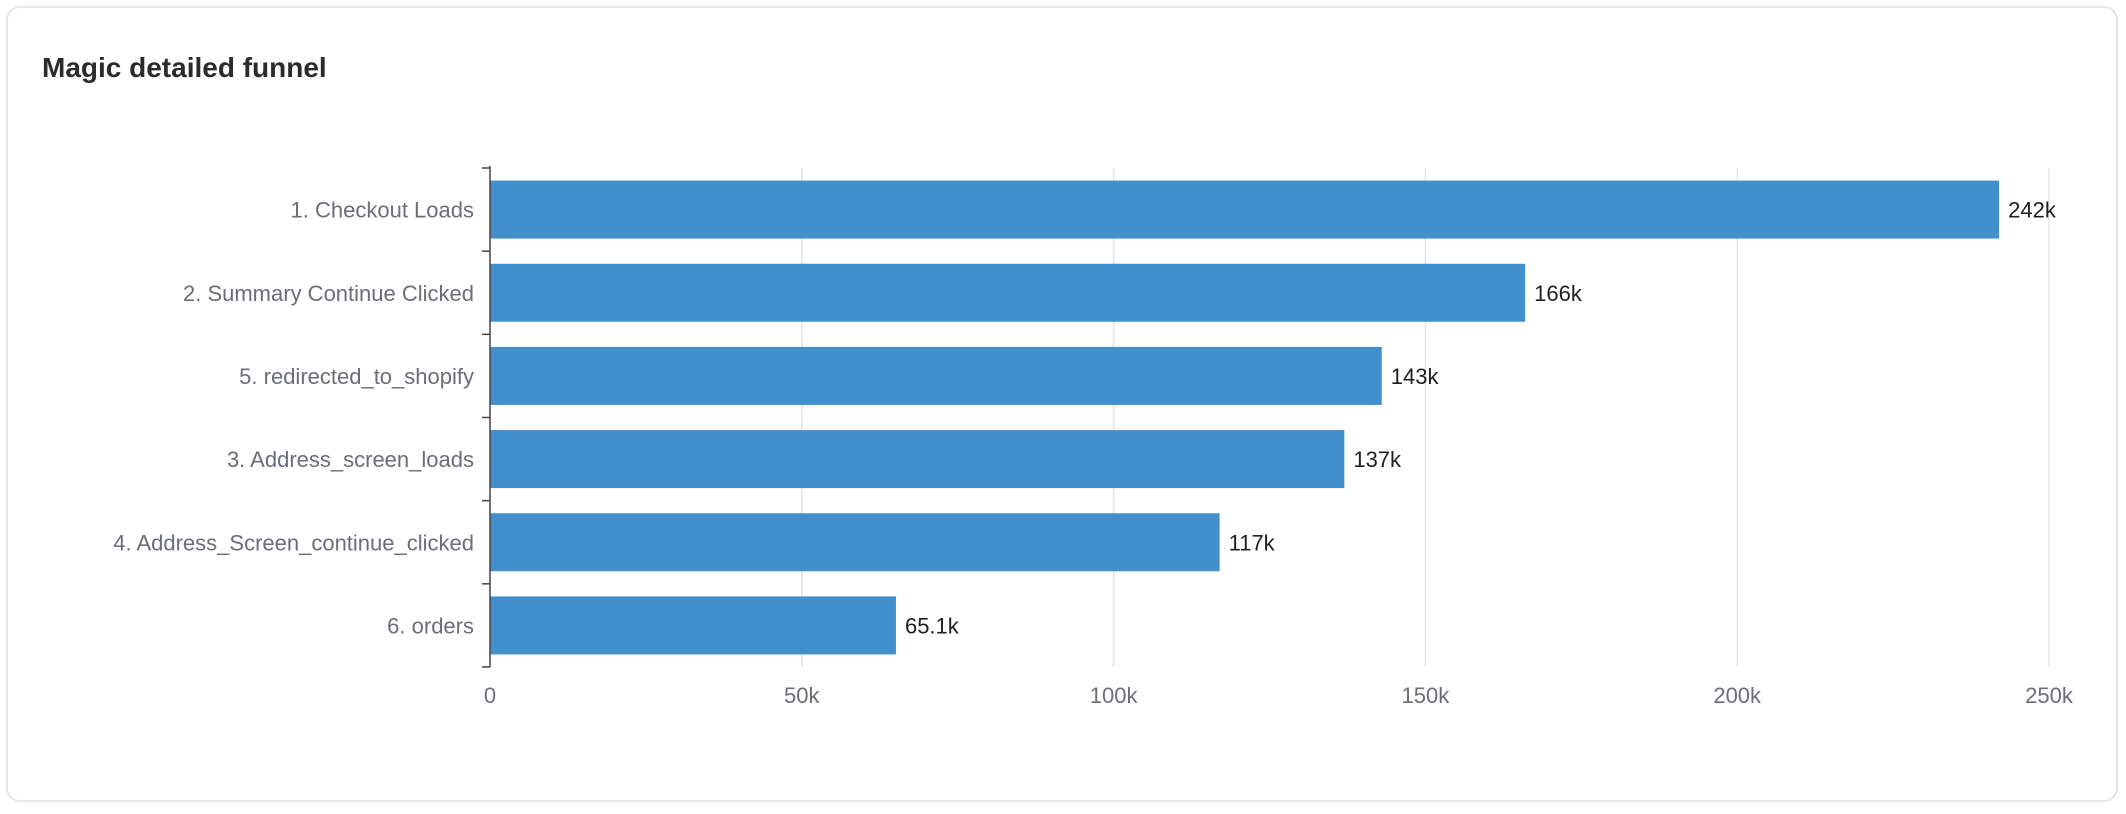 The width and height of the screenshot is (2126, 814). What do you see at coordinates (430, 625) in the screenshot?
I see `category-label-6: 6. orders` at bounding box center [430, 625].